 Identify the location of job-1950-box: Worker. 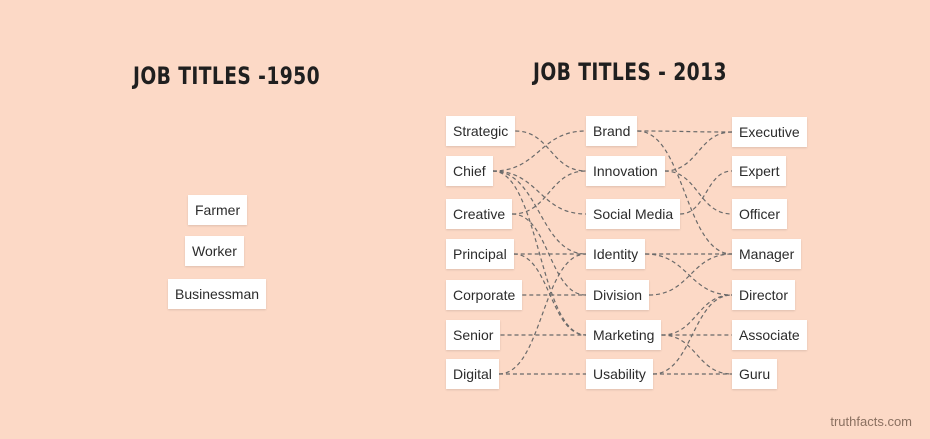
(214, 251).